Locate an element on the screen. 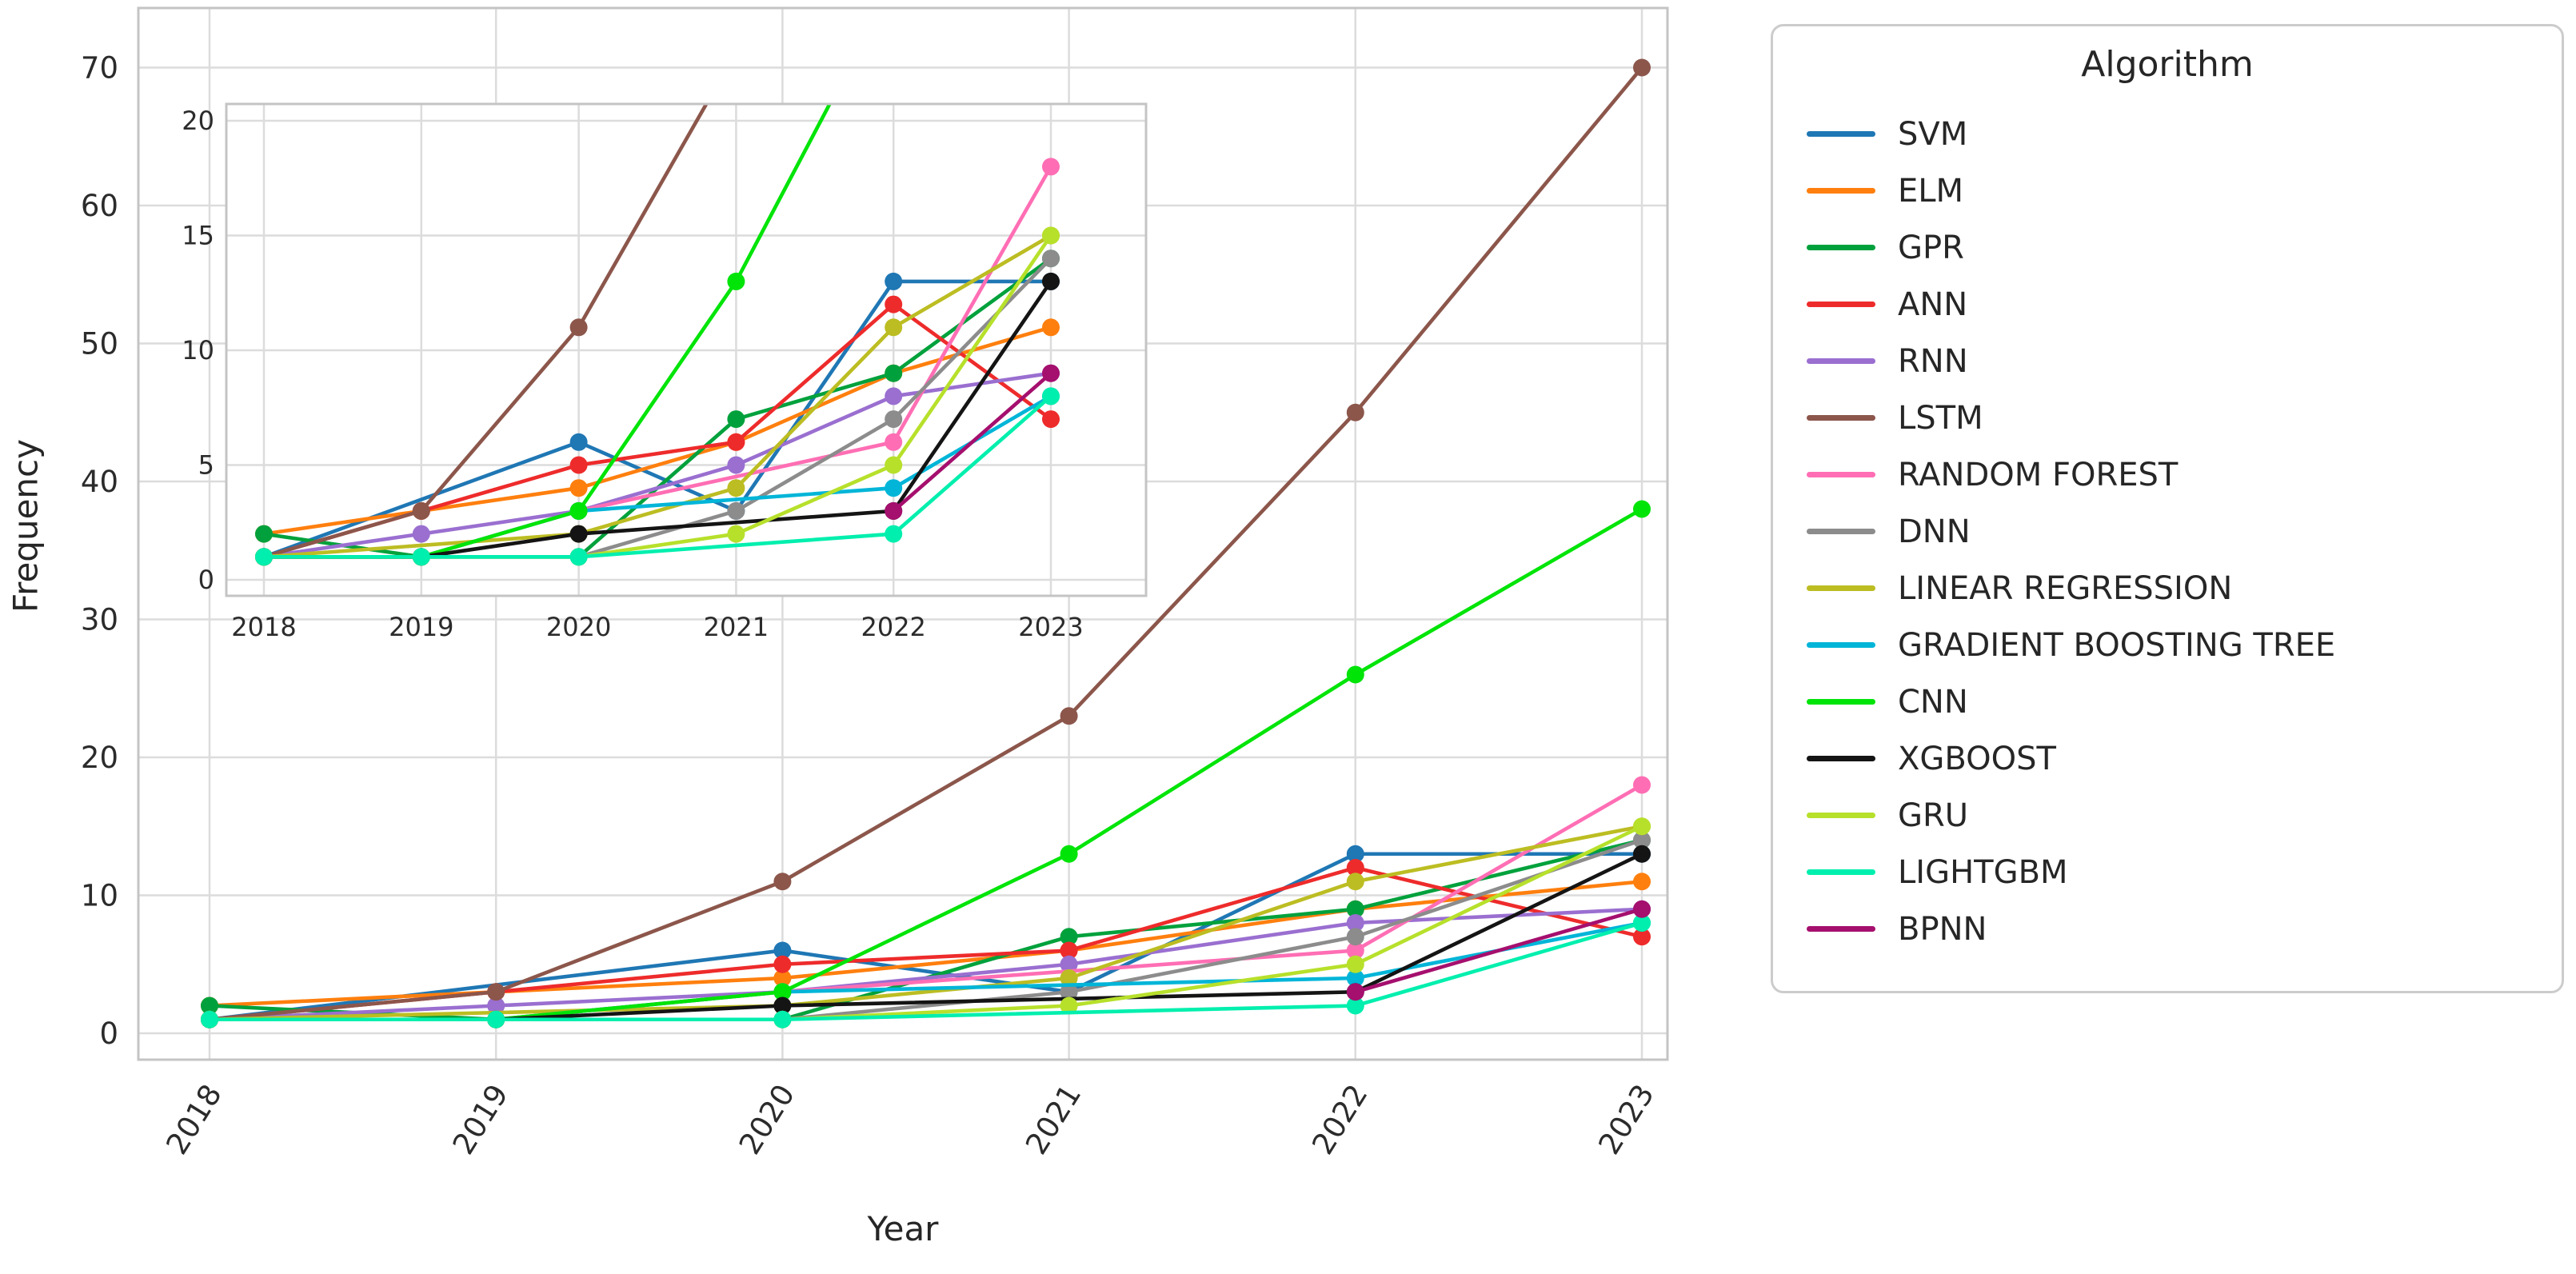  main-ytick-label: 60 is located at coordinates (100, 206).